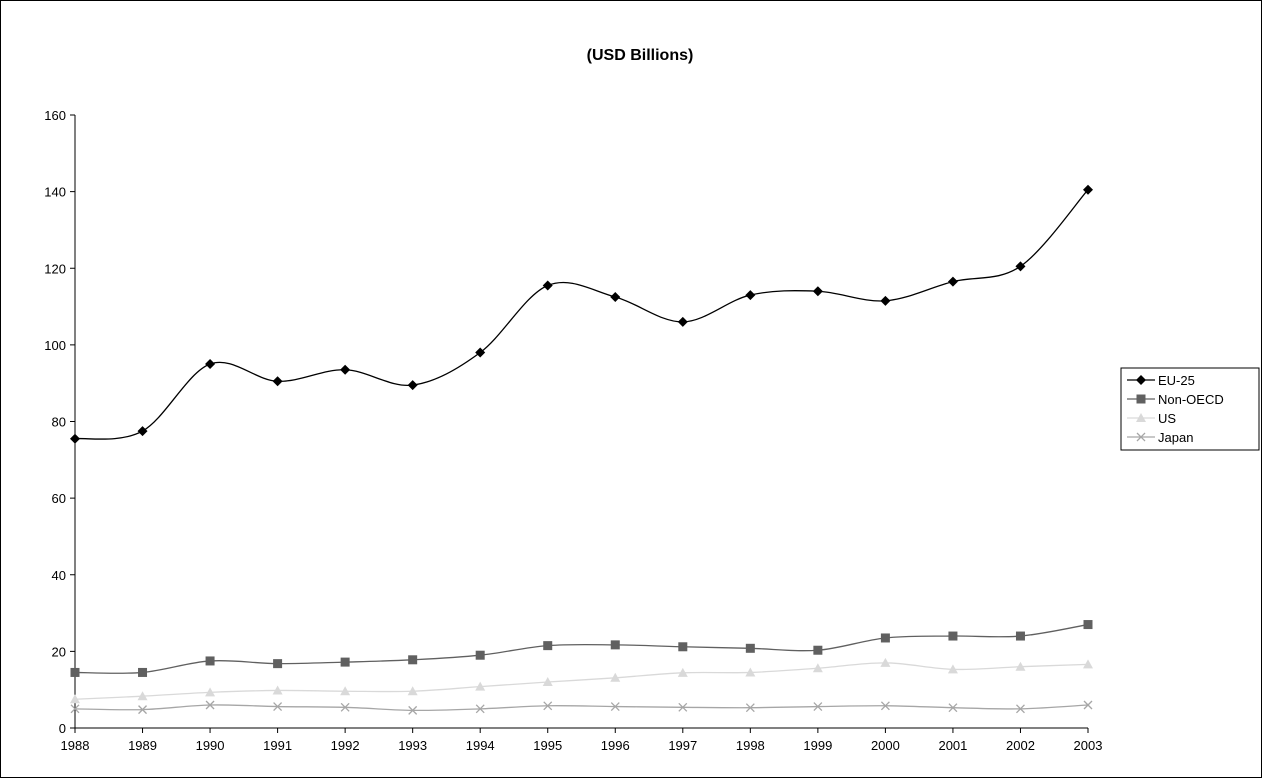 The width and height of the screenshot is (1262, 779). What do you see at coordinates (59, 575) in the screenshot?
I see `y-tick-label: 40` at bounding box center [59, 575].